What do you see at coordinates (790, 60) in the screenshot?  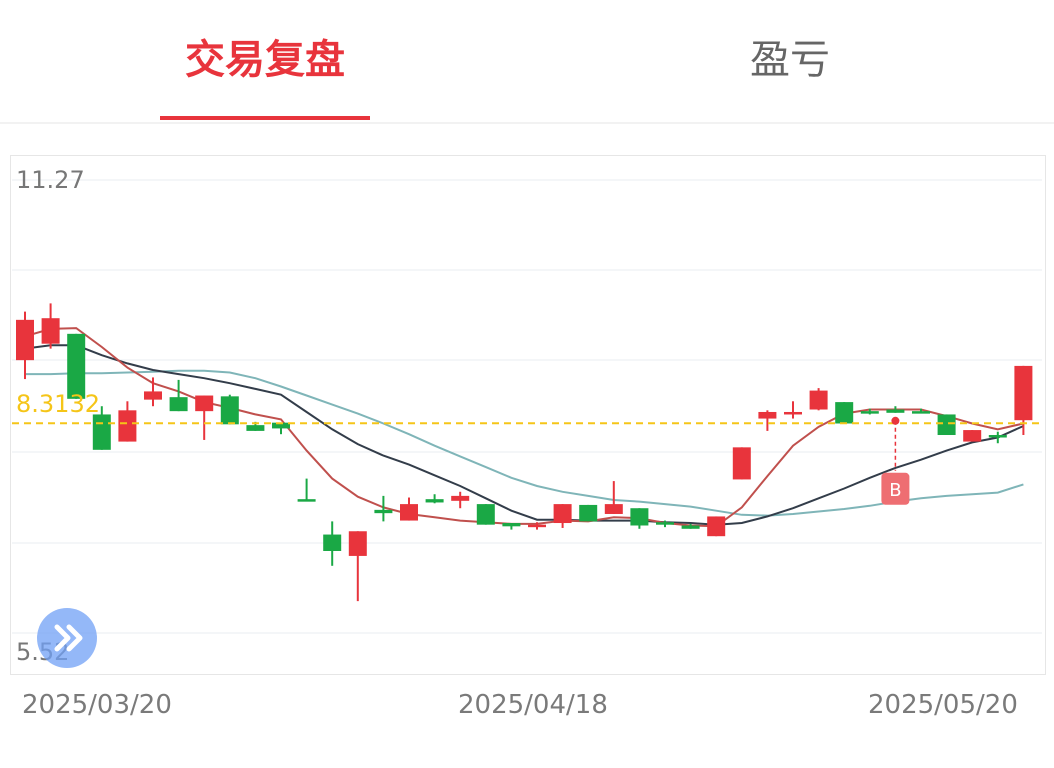 I see `tab-profit-loss: 盈亏` at bounding box center [790, 60].